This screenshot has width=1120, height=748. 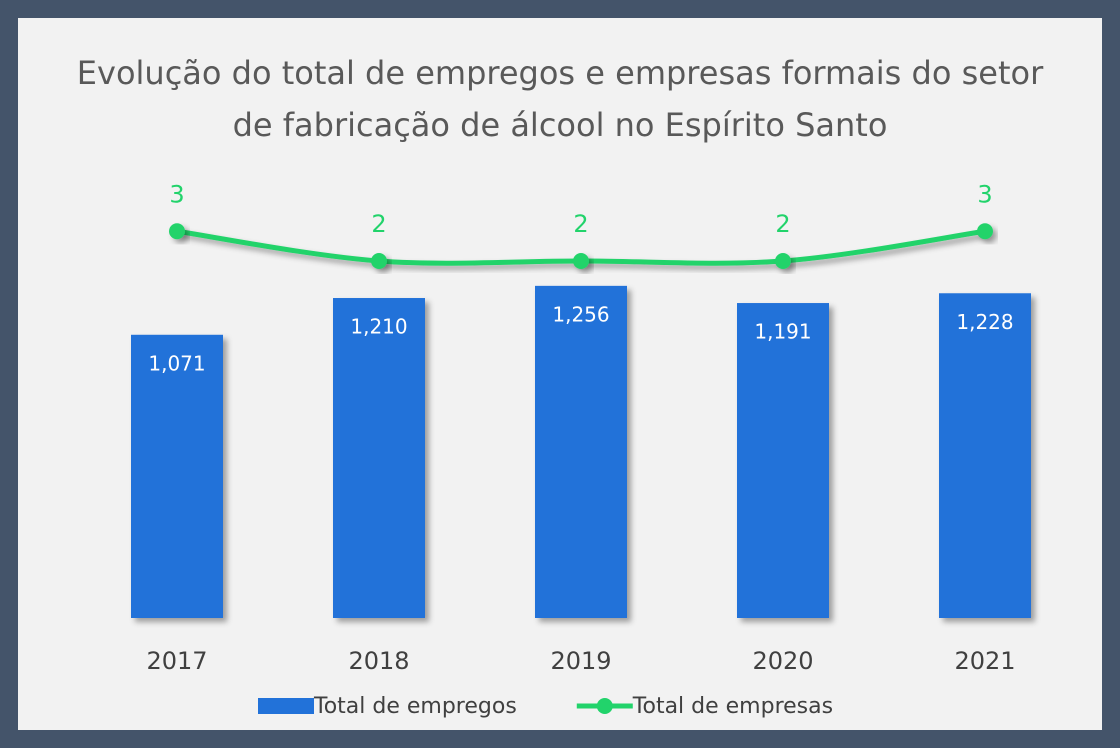 What do you see at coordinates (984, 322) in the screenshot?
I see `data-label: 1,228` at bounding box center [984, 322].